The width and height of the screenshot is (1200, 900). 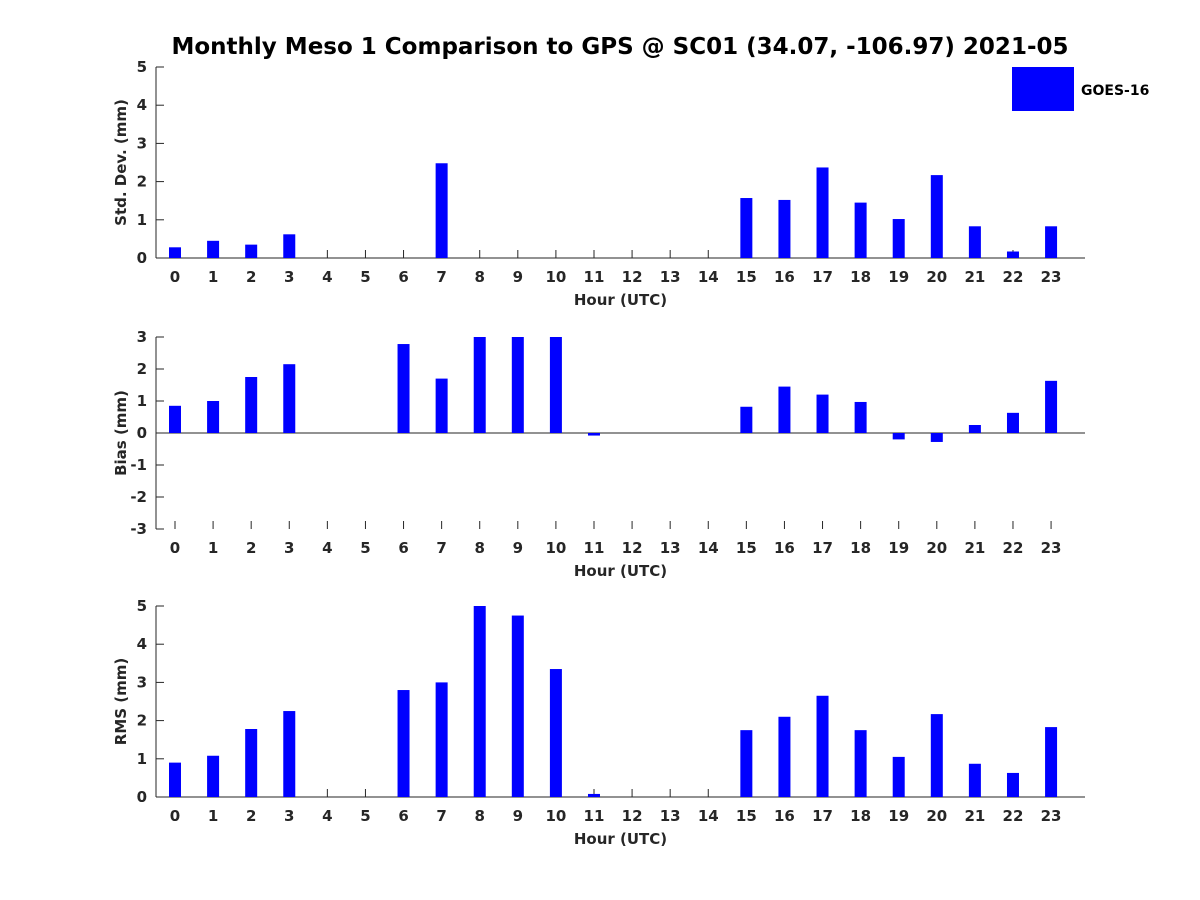 What do you see at coordinates (620, 839) in the screenshot?
I see `rms-x-axis-label: Hour (UTC)` at bounding box center [620, 839].